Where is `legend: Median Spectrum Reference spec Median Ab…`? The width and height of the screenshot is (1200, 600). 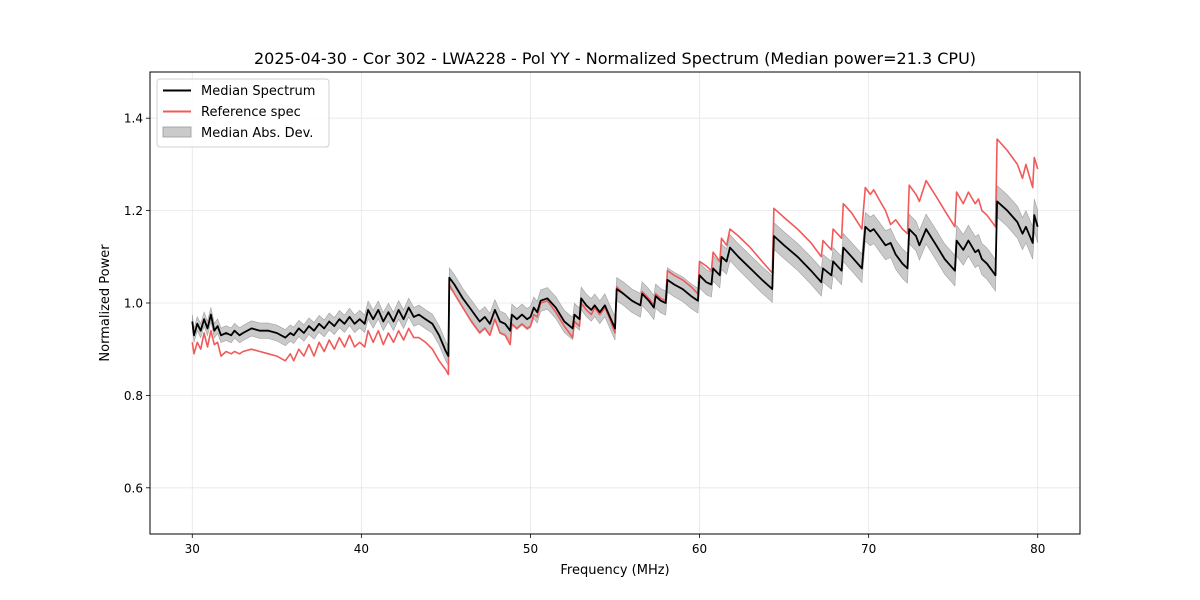
legend: Median Spectrum Reference spec Median Ab… is located at coordinates (243, 113).